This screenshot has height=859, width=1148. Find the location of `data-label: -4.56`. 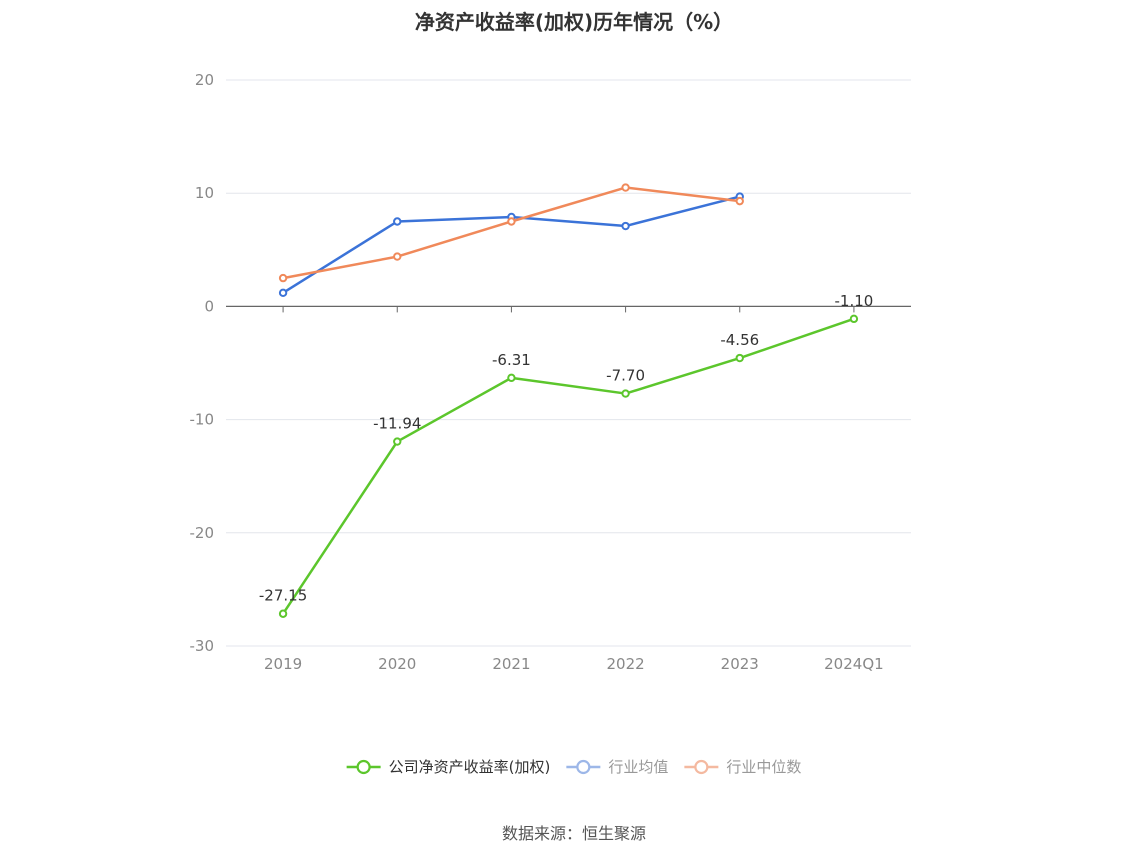

data-label: -4.56 is located at coordinates (739, 340).